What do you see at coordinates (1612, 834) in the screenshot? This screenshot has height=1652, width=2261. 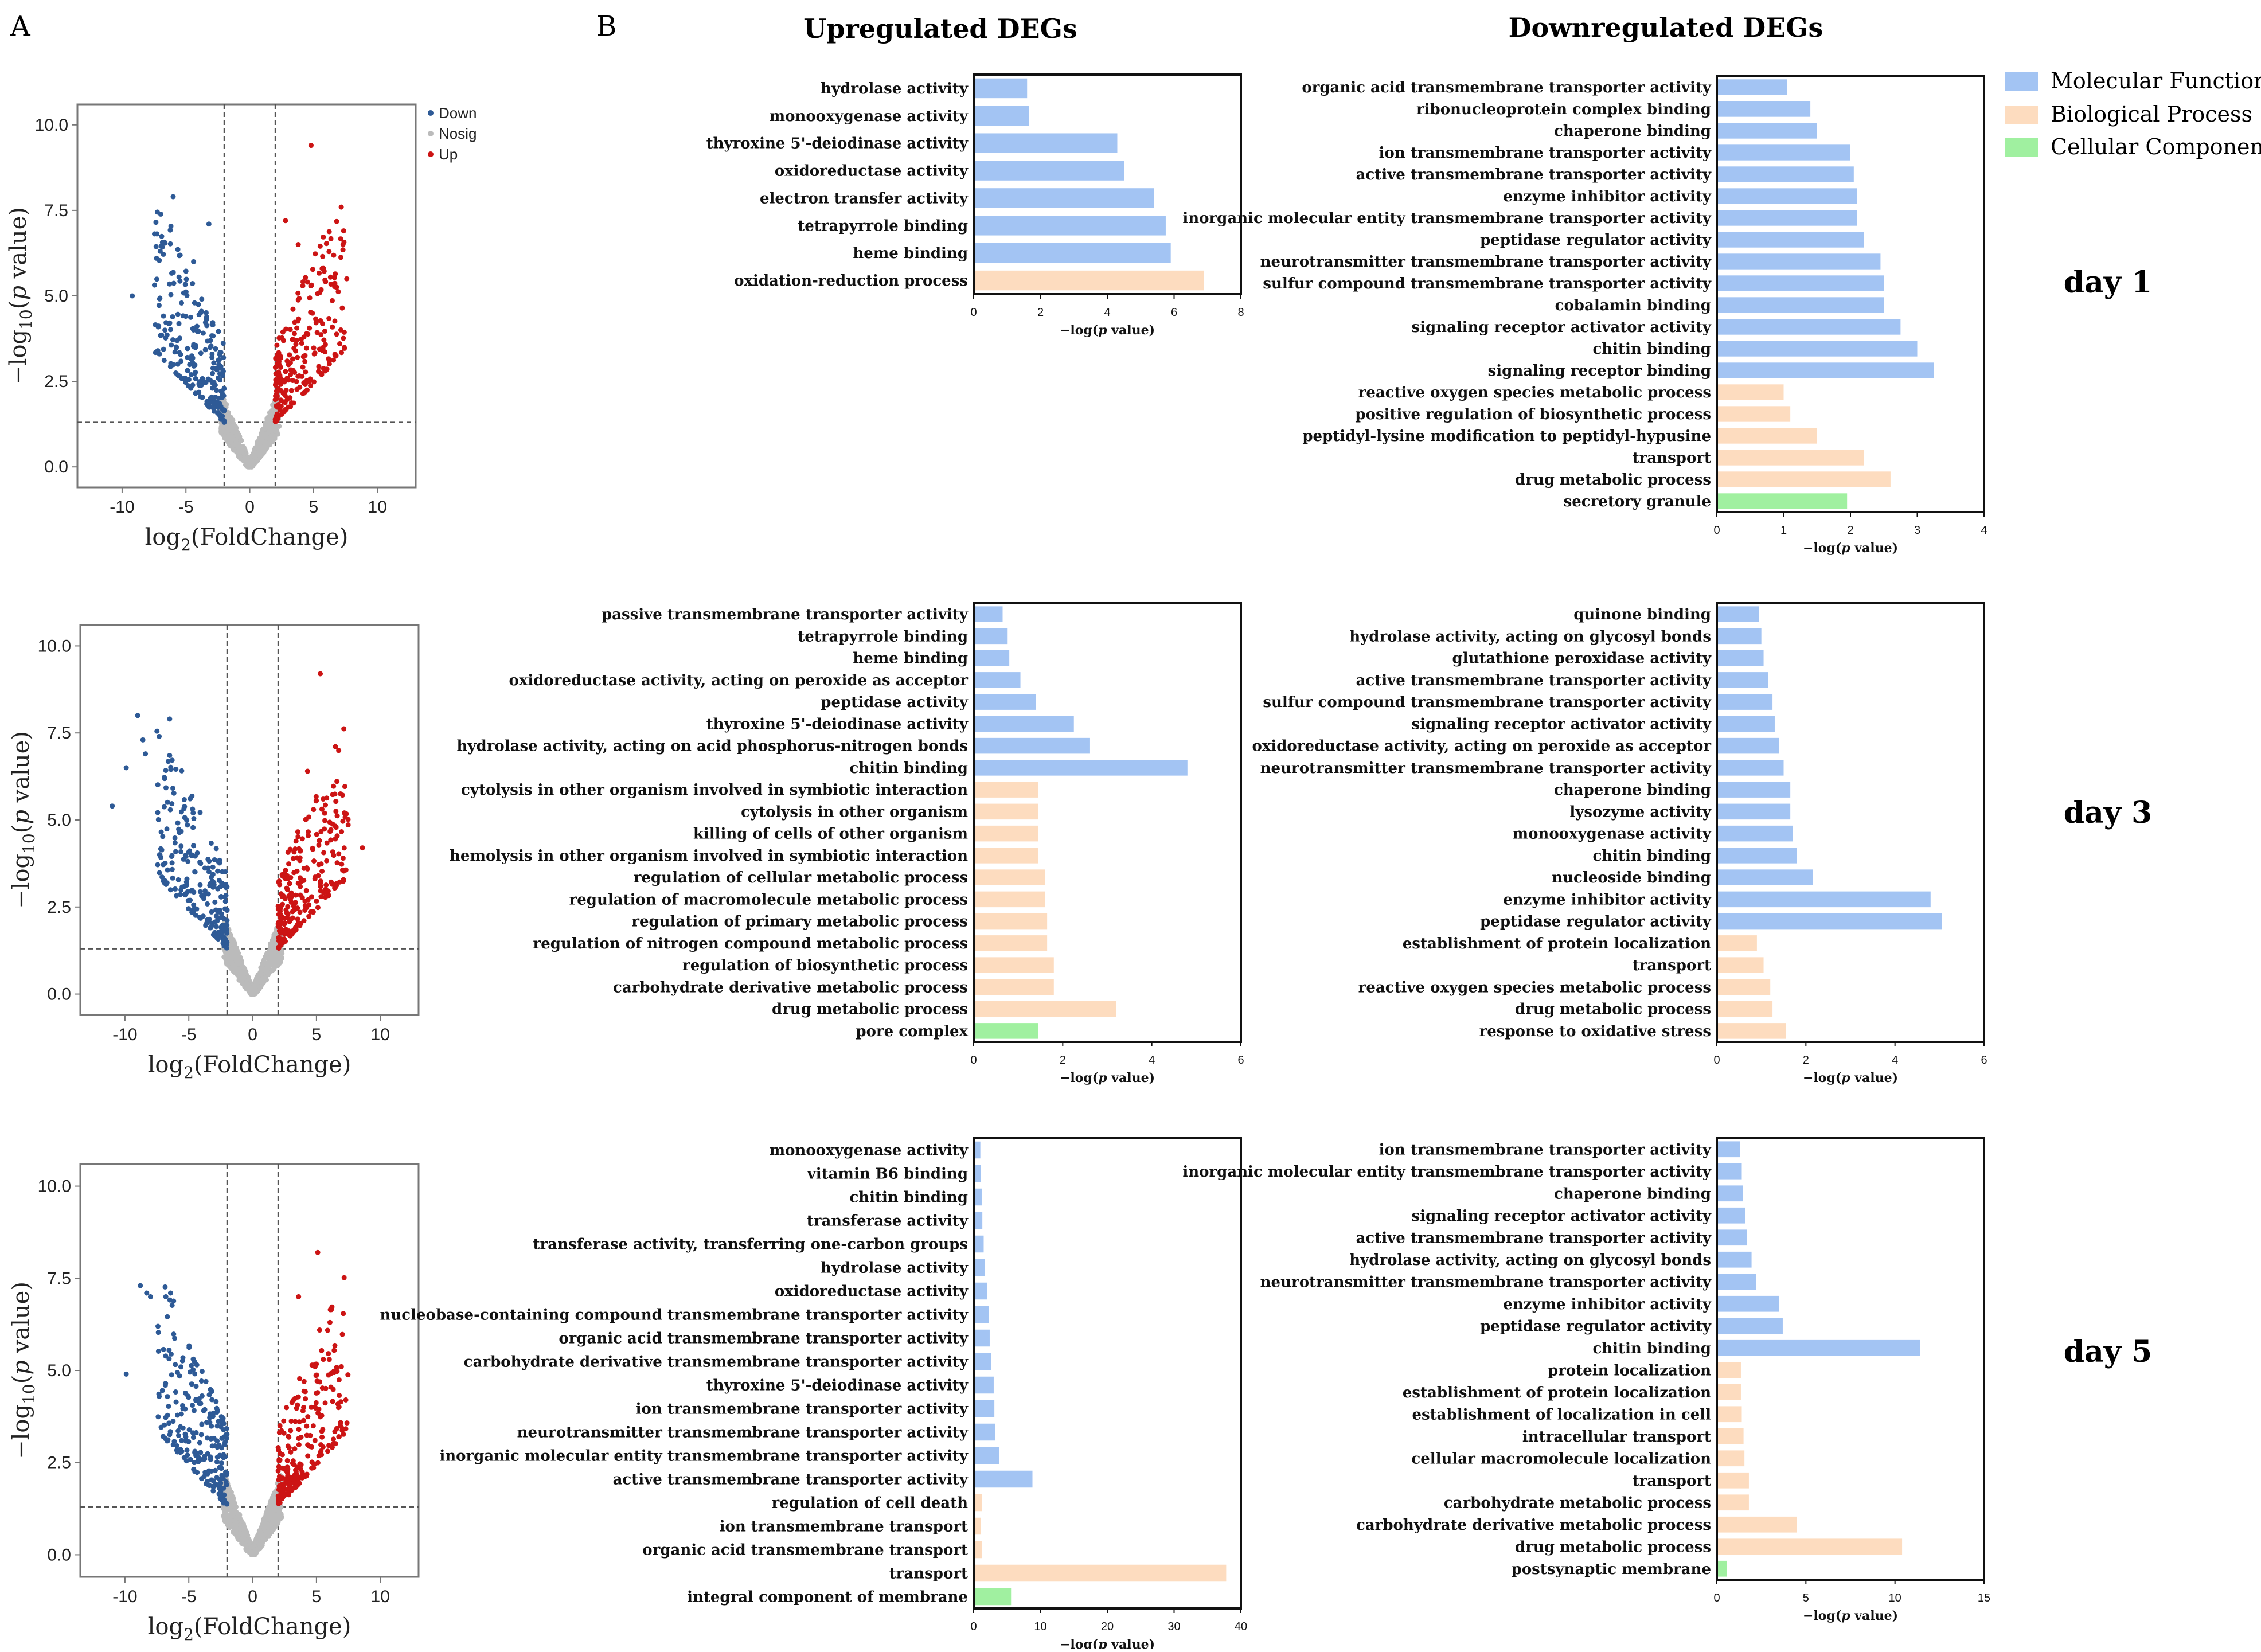 I see `category-label: monooxygenase activity` at bounding box center [1612, 834].